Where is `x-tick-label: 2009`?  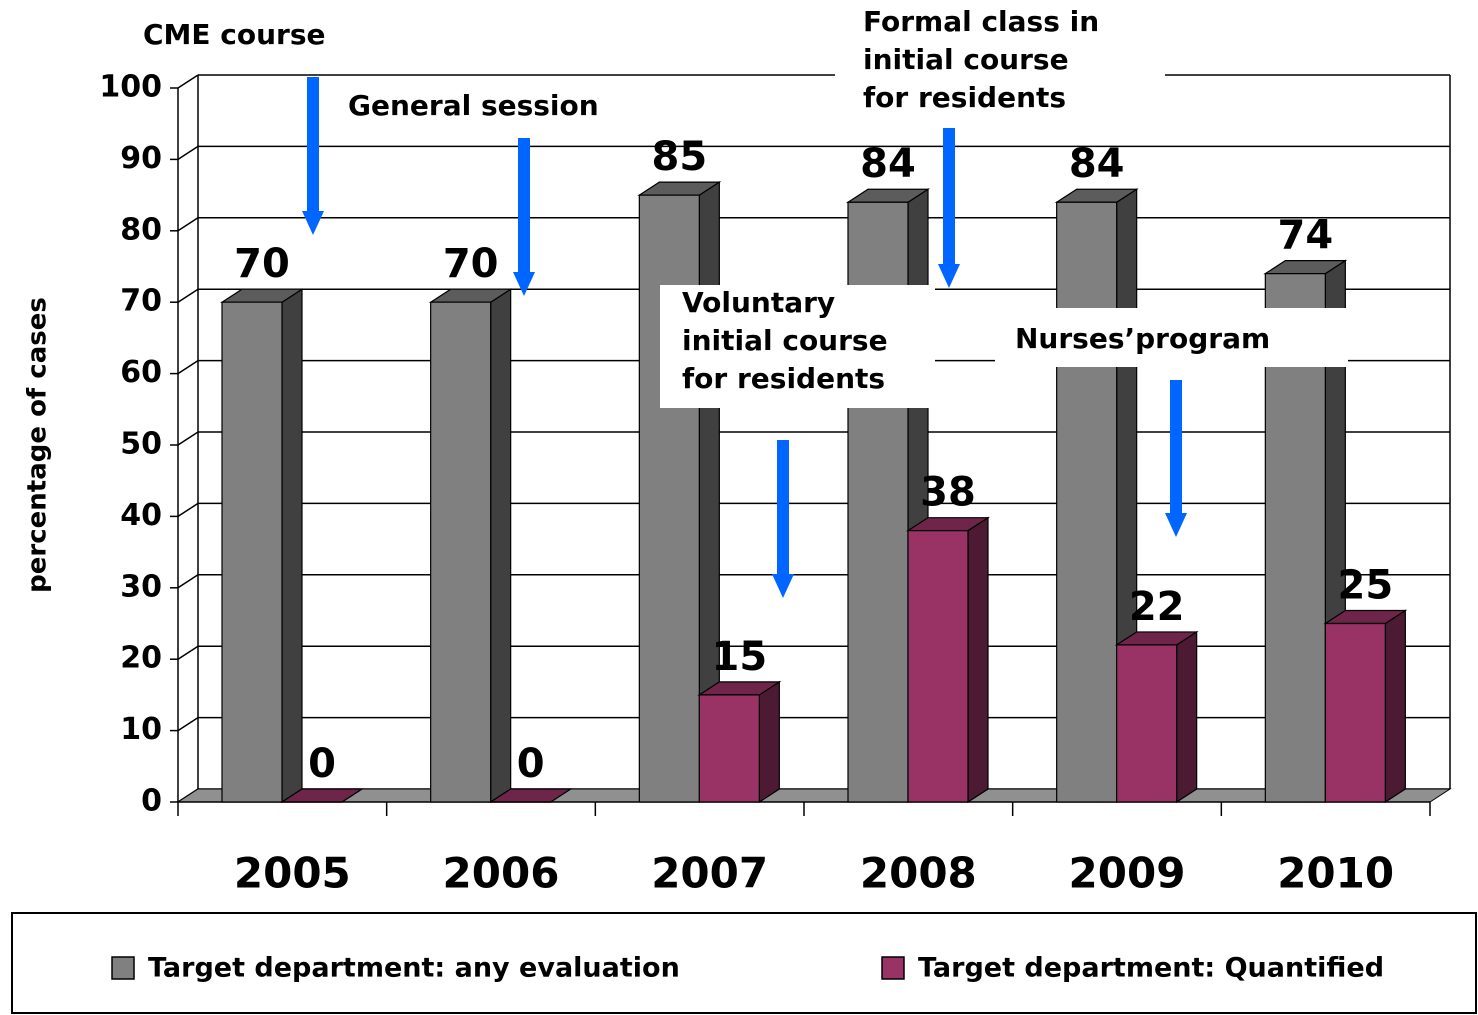
x-tick-label: 2009 is located at coordinates (1127, 873).